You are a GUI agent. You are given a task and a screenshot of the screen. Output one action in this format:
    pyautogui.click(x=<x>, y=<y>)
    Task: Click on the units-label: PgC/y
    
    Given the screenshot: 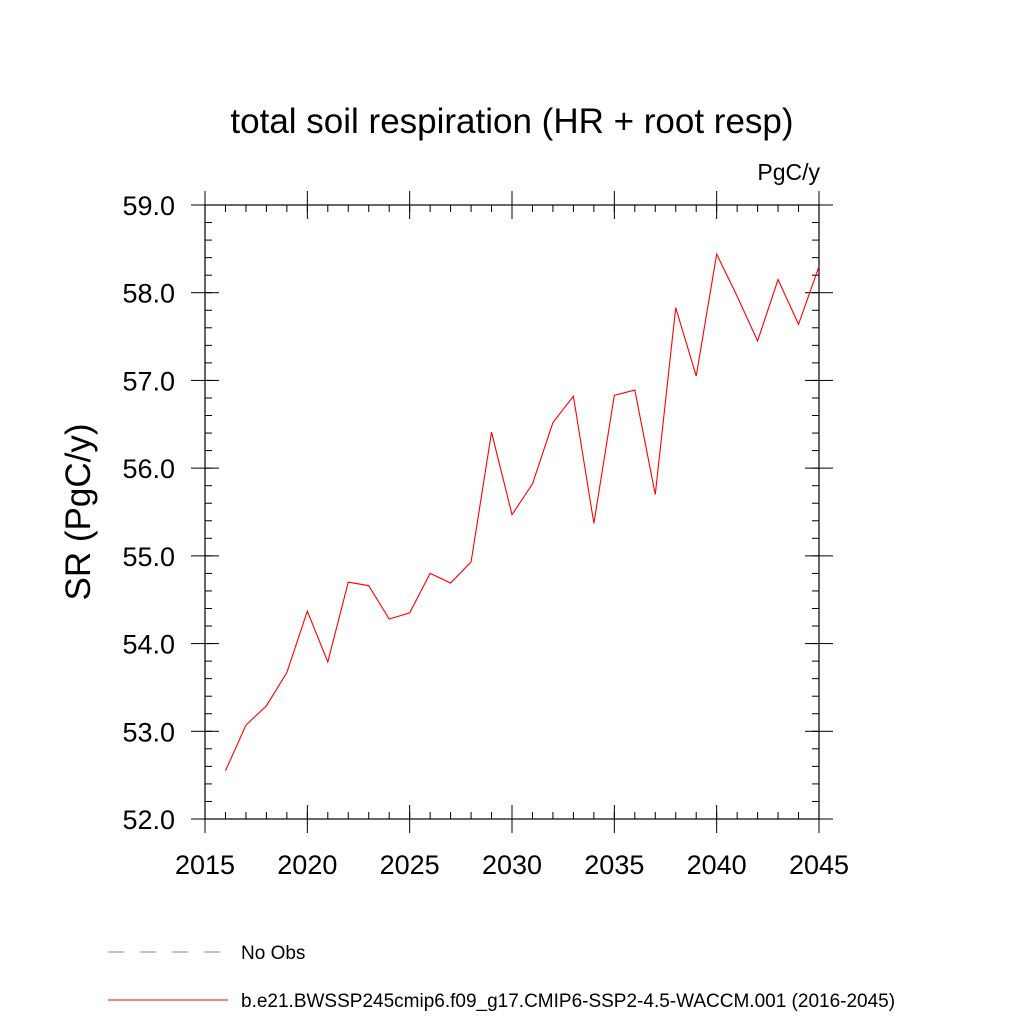 What is the action you would take?
    pyautogui.click(x=788, y=172)
    